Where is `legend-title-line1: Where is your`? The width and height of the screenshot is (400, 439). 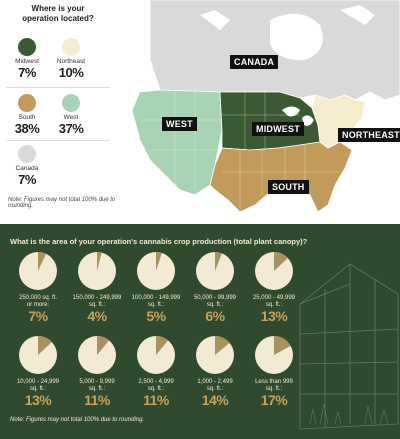
legend-title-line1: Where is your is located at coordinates (58, 8).